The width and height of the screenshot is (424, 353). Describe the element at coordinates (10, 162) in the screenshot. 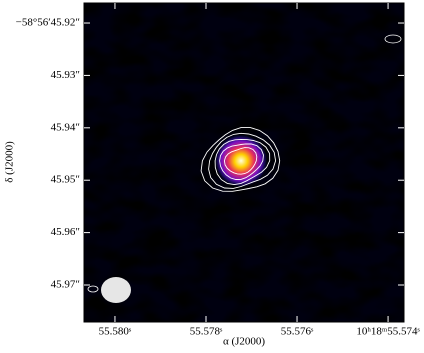

I see `y-axis-label: δ (J2000)` at that location.